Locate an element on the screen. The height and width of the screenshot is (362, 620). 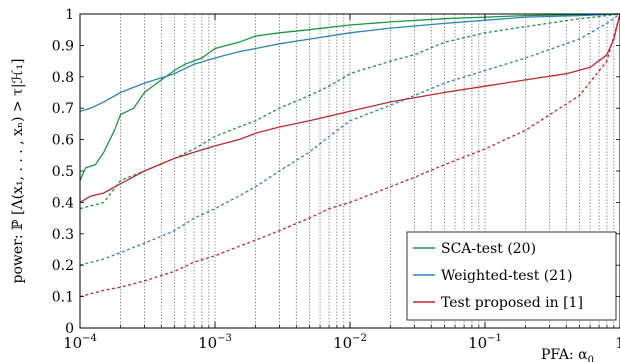
y-axis-label: power: ℙ [Λ(x₁, . . . , xₙ) > τ|ℋ₁] is located at coordinates (18, 171).